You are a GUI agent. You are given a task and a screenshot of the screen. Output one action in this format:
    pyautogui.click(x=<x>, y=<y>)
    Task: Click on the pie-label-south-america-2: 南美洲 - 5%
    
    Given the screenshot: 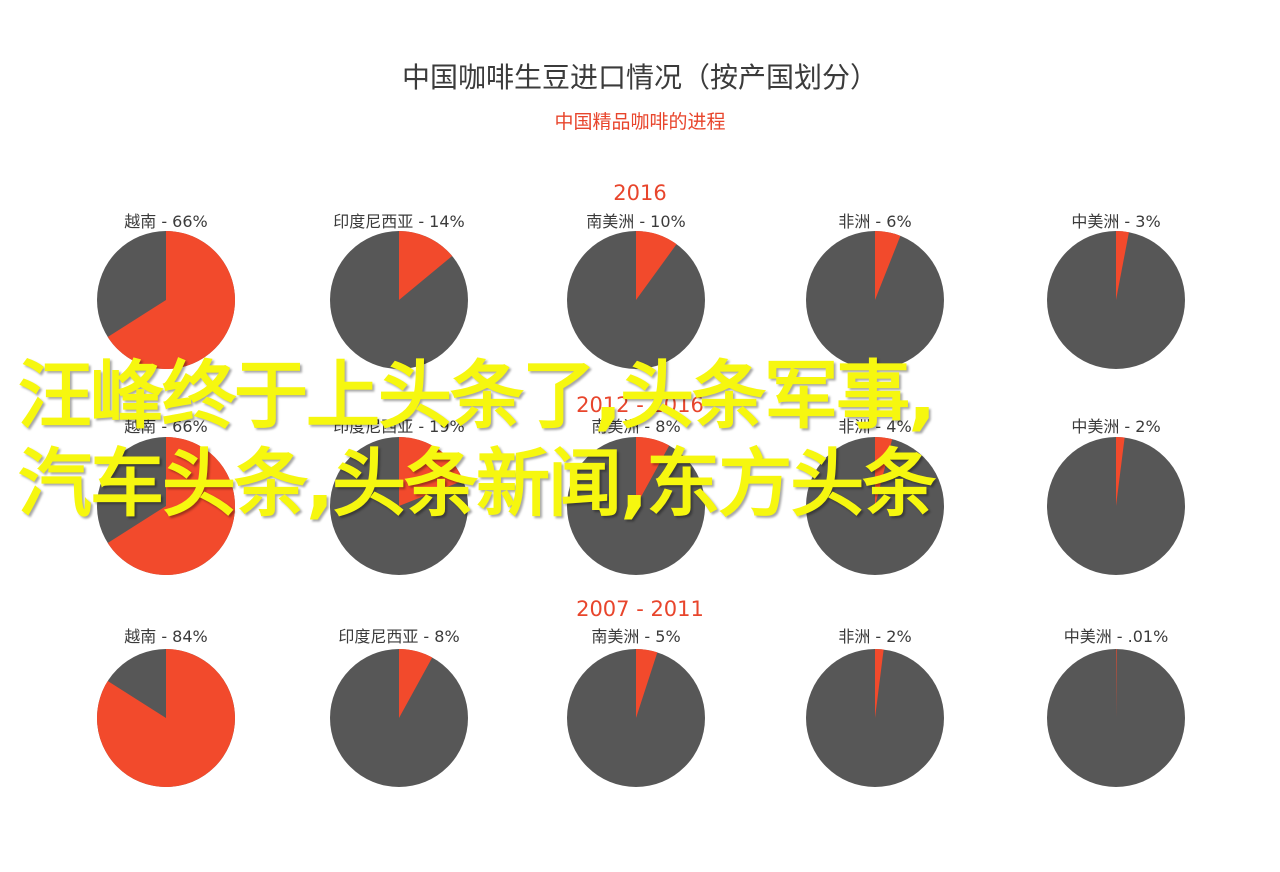 What is the action you would take?
    pyautogui.click(x=636, y=636)
    